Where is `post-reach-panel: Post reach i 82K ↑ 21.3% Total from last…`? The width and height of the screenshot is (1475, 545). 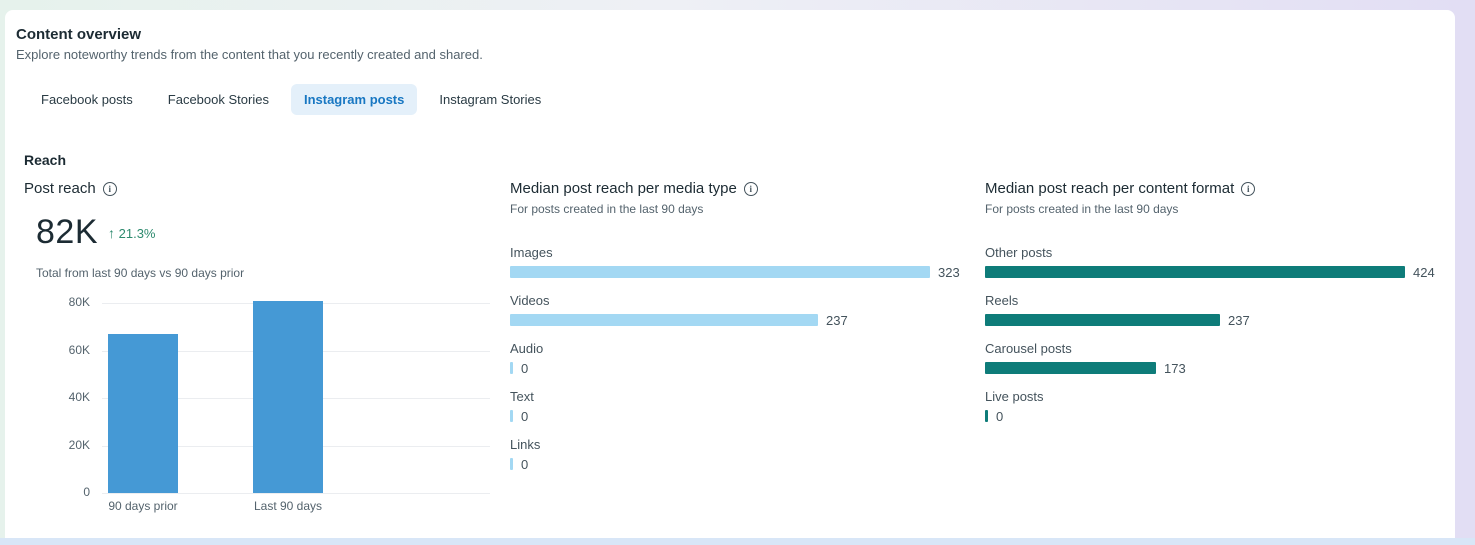
post-reach-panel: Post reach i 82K ↑ 21.3% Total from last… is located at coordinates (134, 230).